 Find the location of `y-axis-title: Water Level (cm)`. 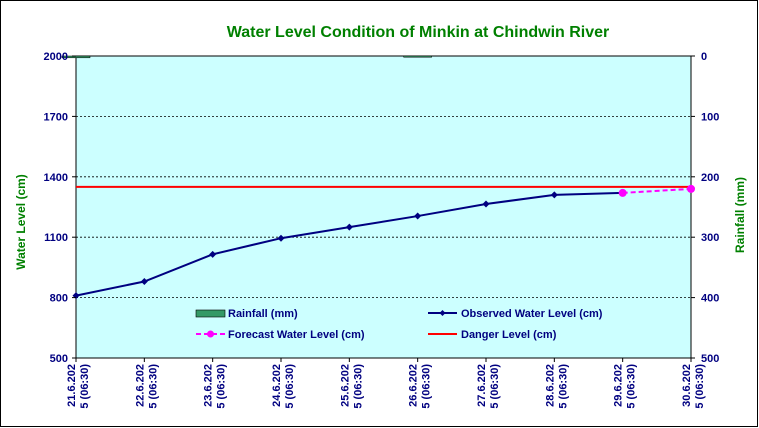

y-axis-title: Water Level (cm) is located at coordinates (21, 222).